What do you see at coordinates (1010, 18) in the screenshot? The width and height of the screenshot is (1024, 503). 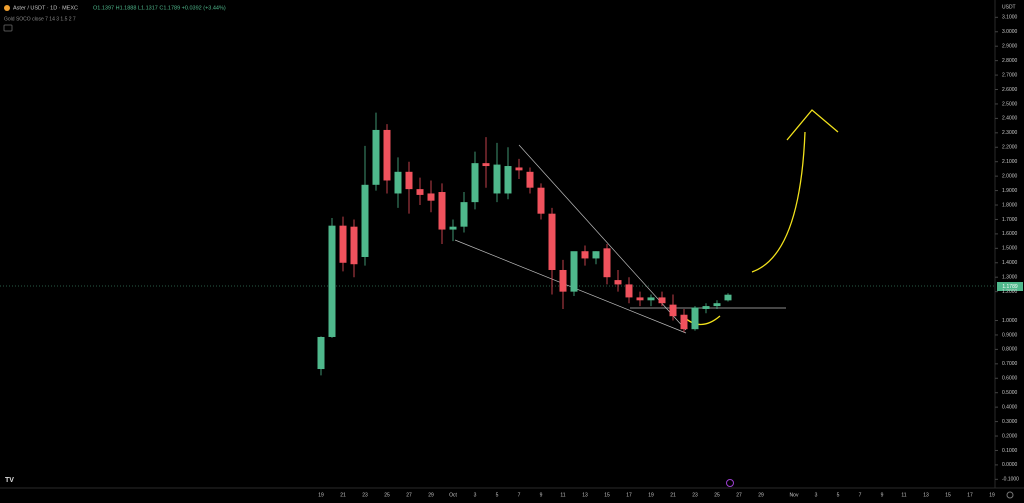 I see `y-tick-label: 3.1000` at bounding box center [1010, 18].